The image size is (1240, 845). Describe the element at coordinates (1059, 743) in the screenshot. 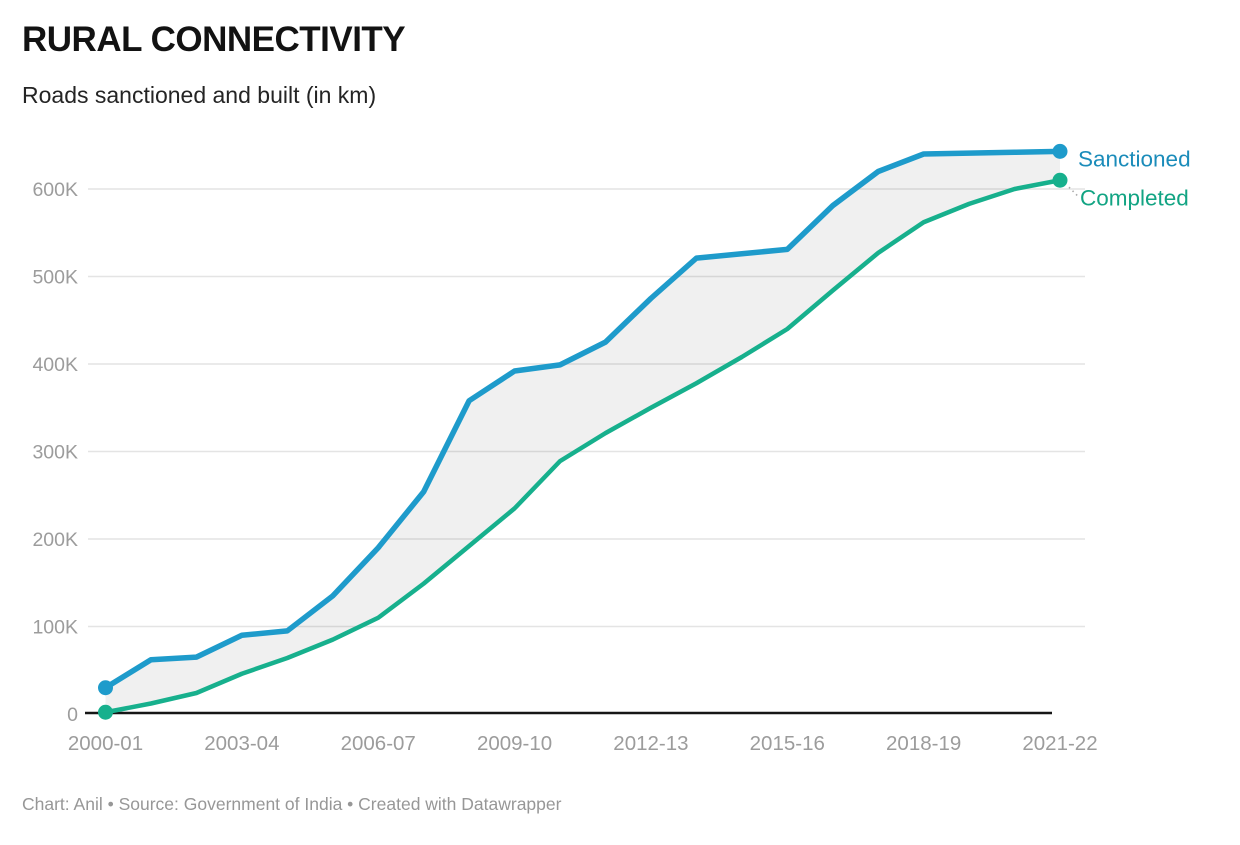

I see `x-tick-label: 2021-22` at that location.